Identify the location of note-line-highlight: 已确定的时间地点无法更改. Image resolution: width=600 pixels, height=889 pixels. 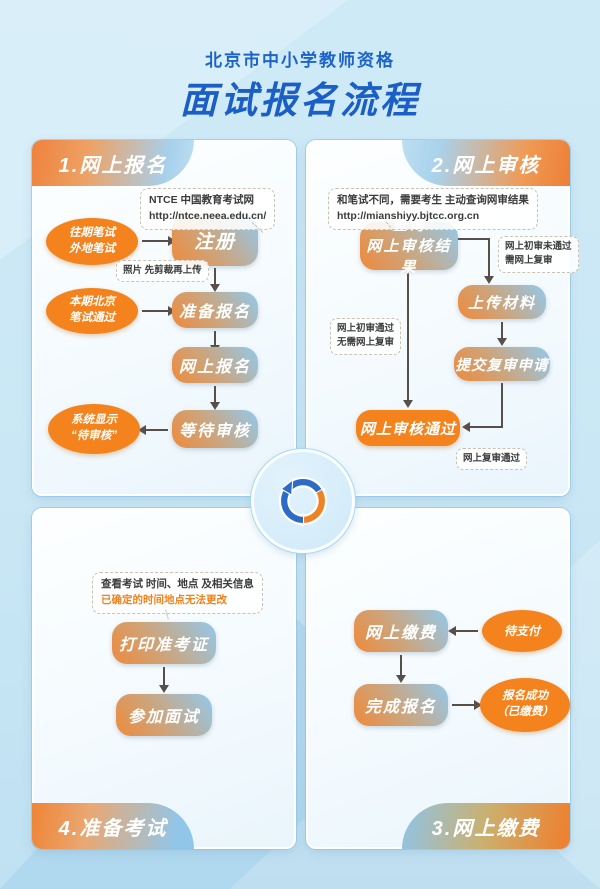
(164, 599).